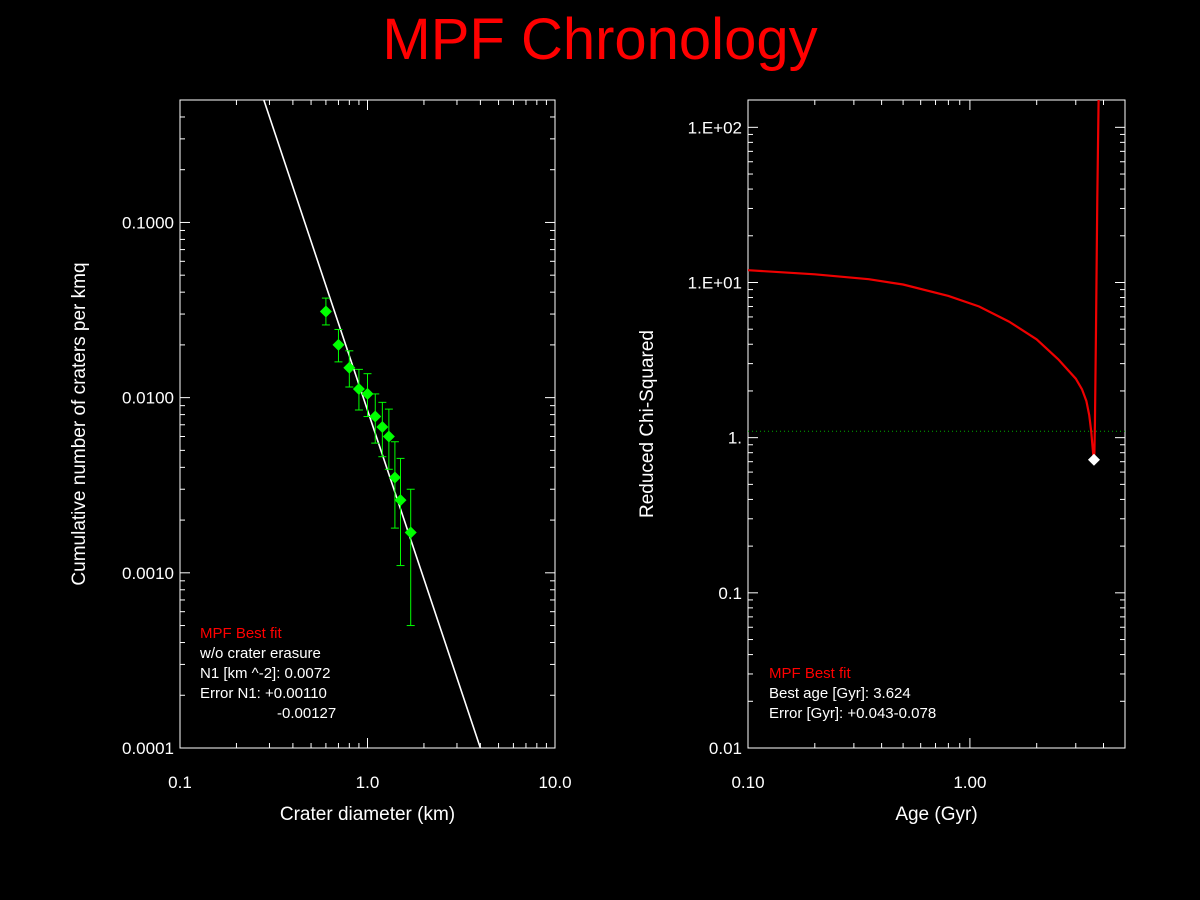 Image resolution: width=1200 pixels, height=900 pixels. Describe the element at coordinates (600, 39) in the screenshot. I see `chart-title: MPF Chronology` at that location.